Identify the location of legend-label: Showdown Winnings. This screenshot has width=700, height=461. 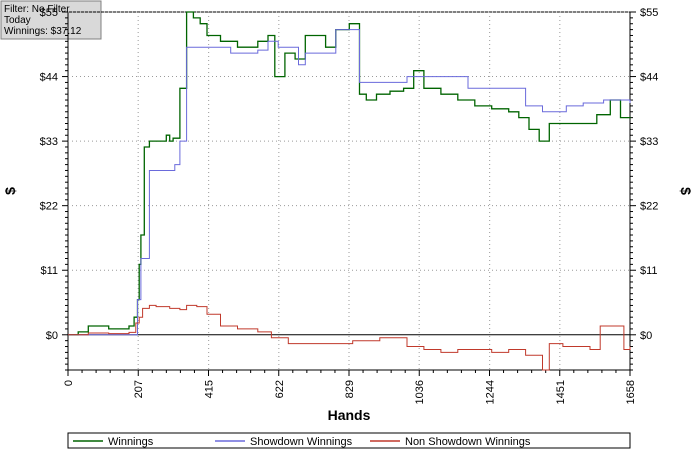
(301, 442).